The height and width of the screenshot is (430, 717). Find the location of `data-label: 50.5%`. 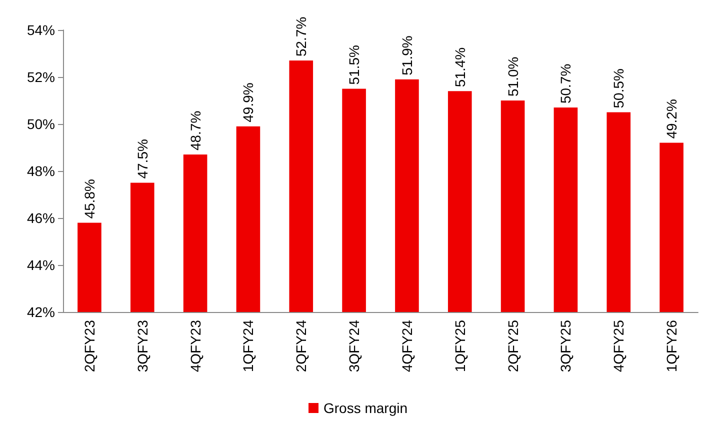

data-label: 50.5% is located at coordinates (618, 88).